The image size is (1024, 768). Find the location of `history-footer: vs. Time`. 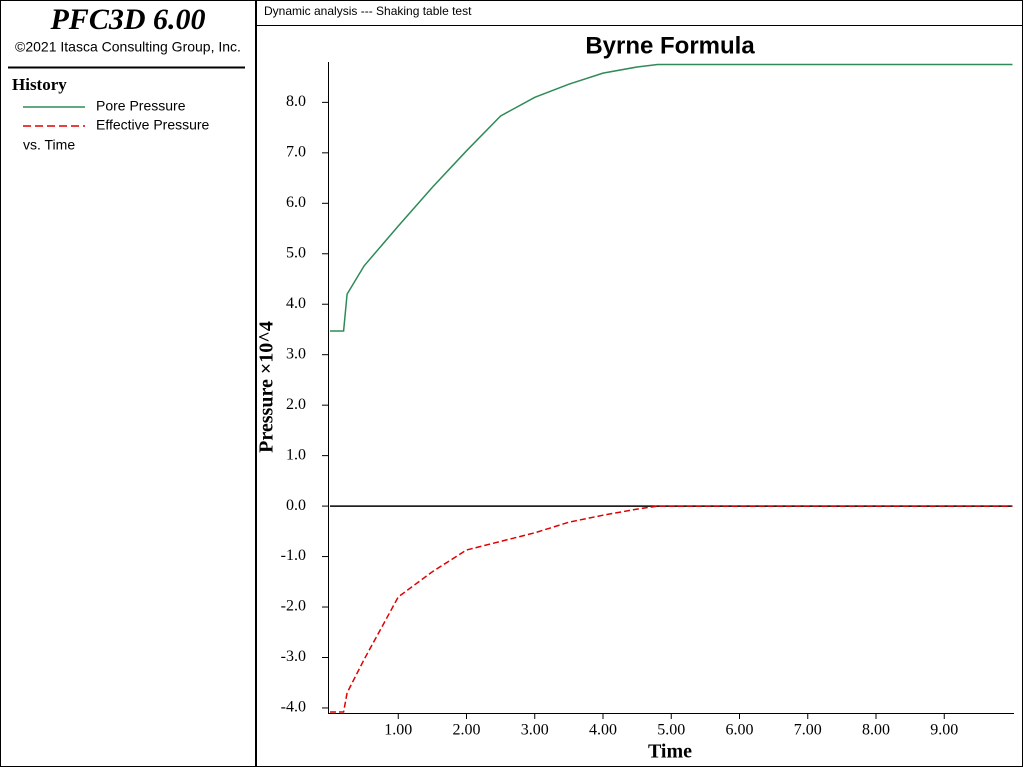

history-footer: vs. Time is located at coordinates (49, 145).